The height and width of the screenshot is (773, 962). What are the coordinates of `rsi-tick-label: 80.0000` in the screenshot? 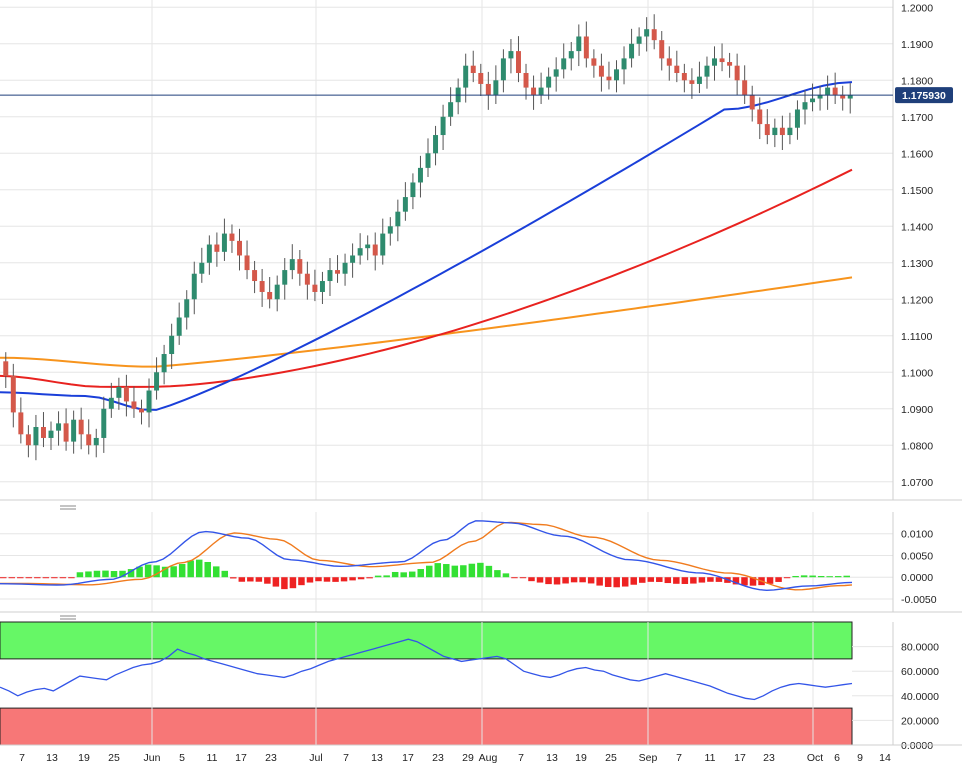 It's located at (920, 648).